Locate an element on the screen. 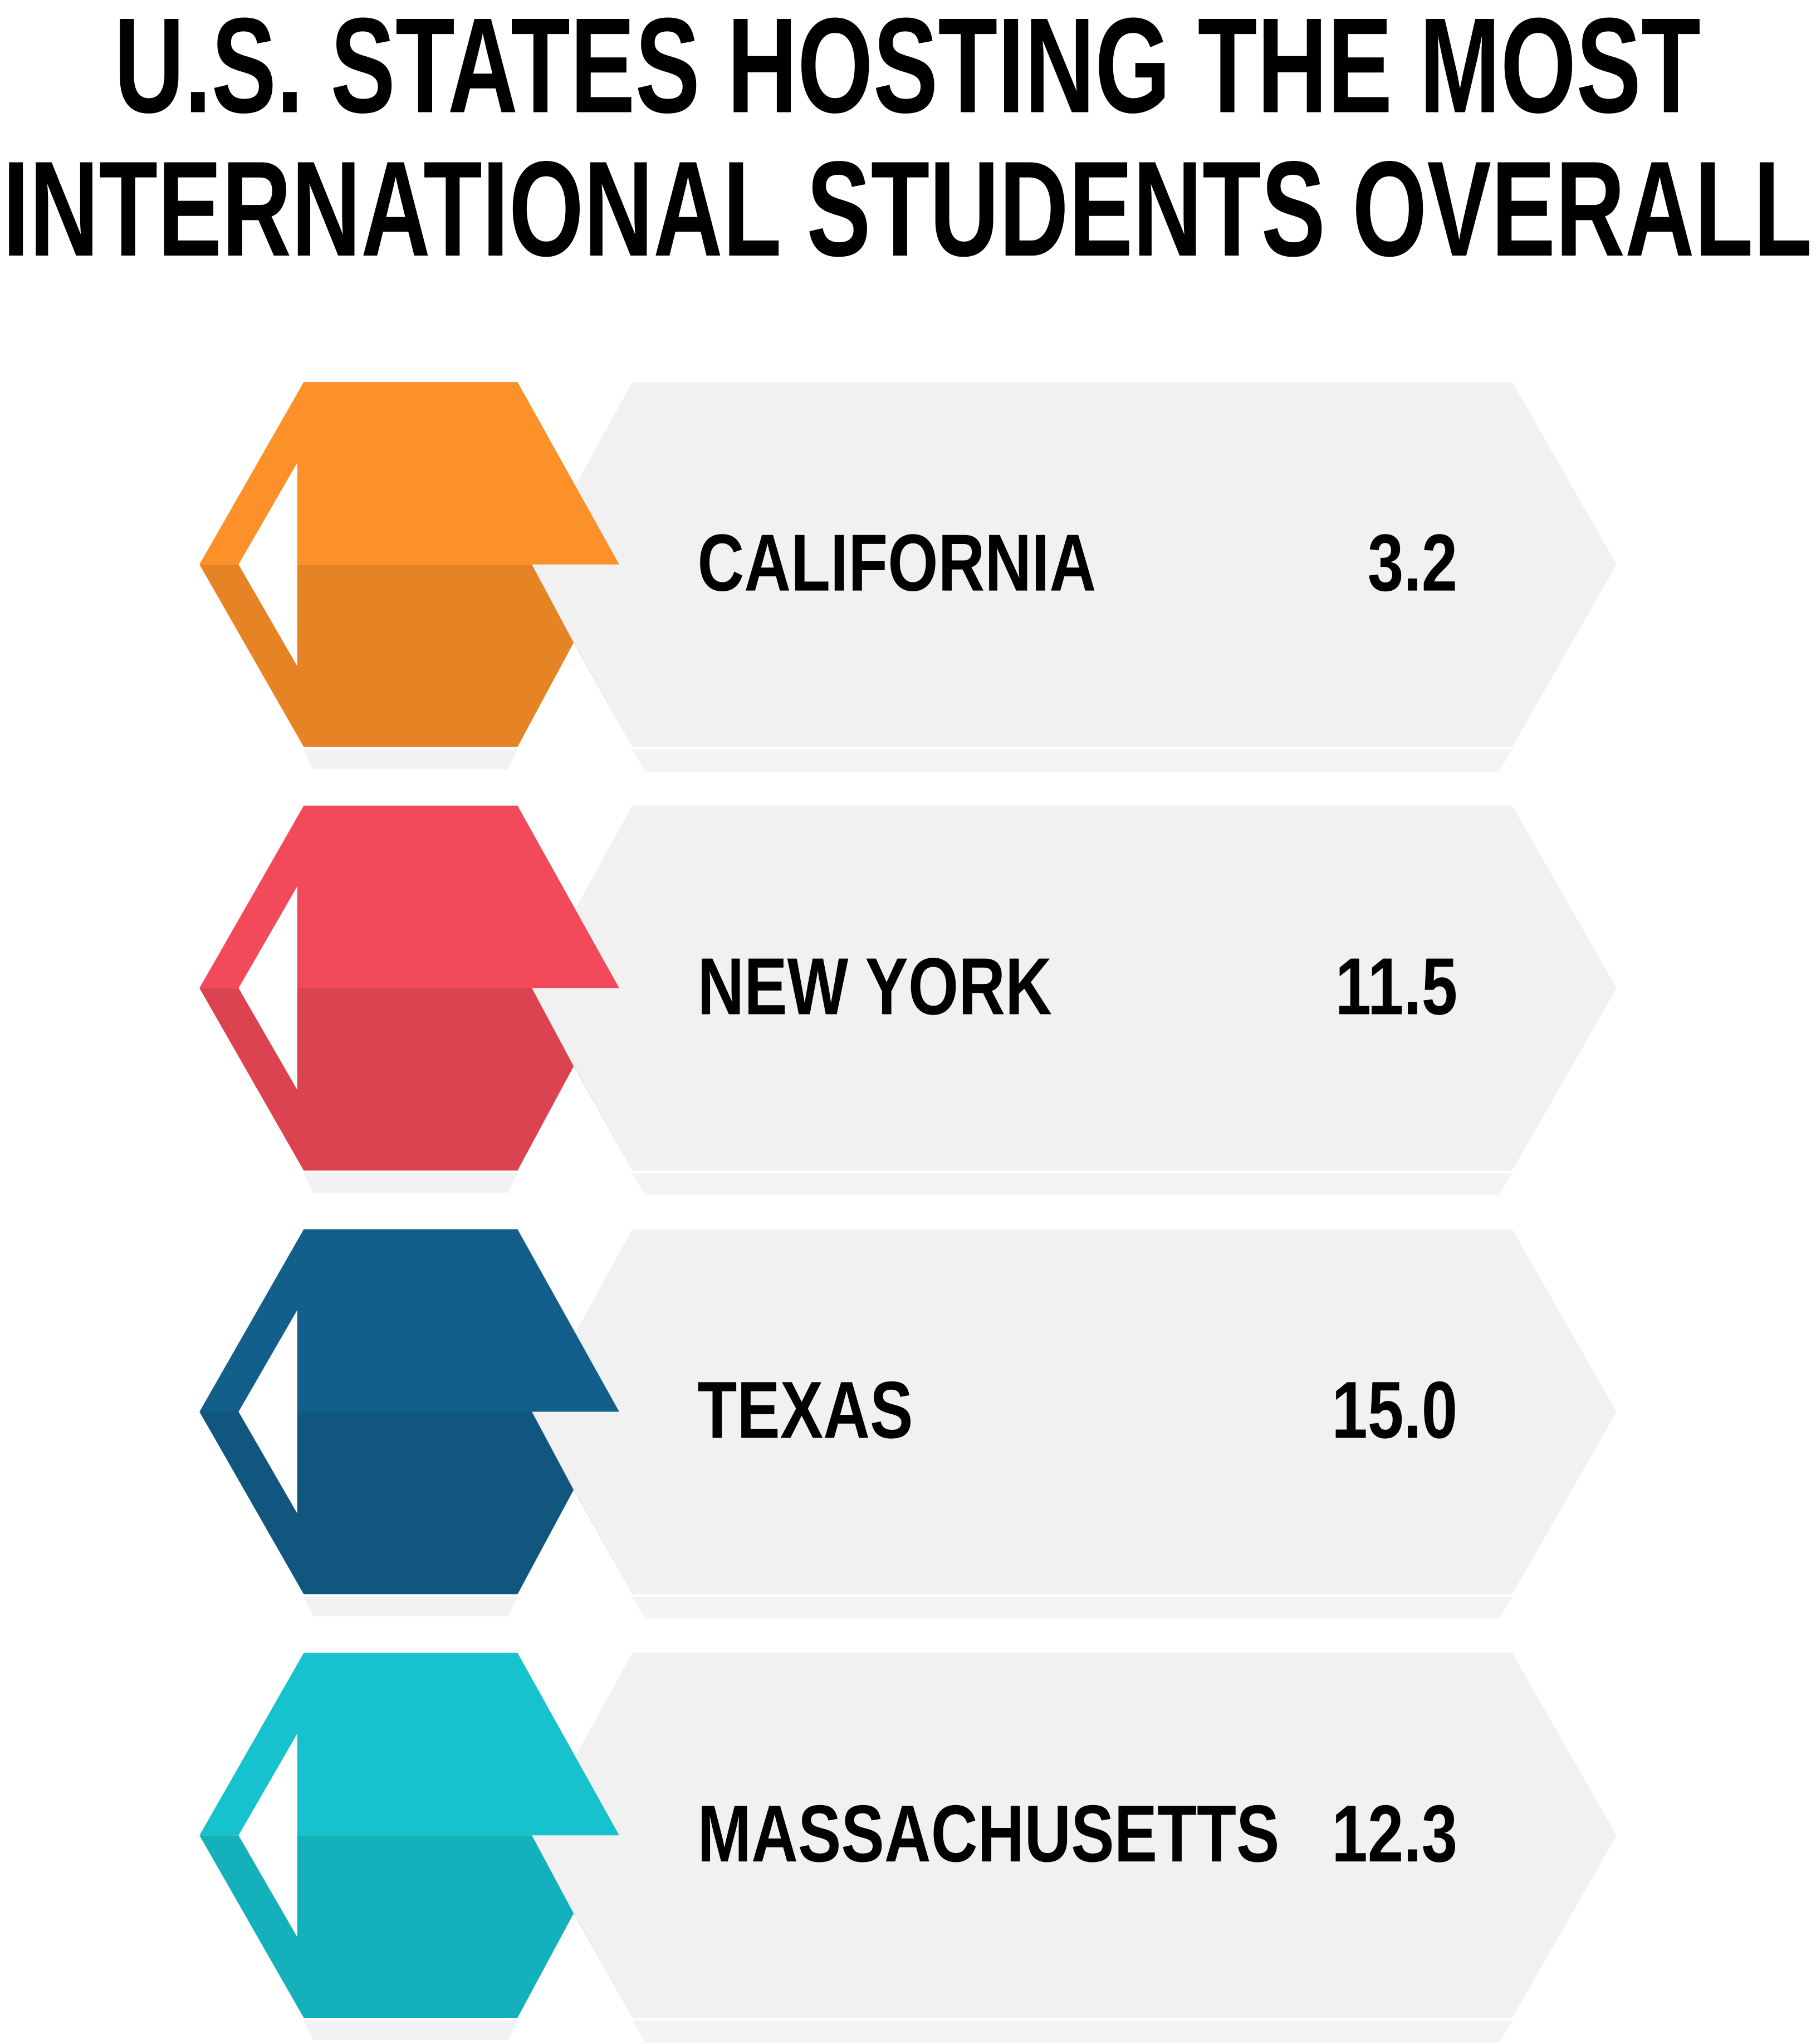 The image size is (1816, 2044). list-item: TEXAS 15.0 is located at coordinates (908, 1424).